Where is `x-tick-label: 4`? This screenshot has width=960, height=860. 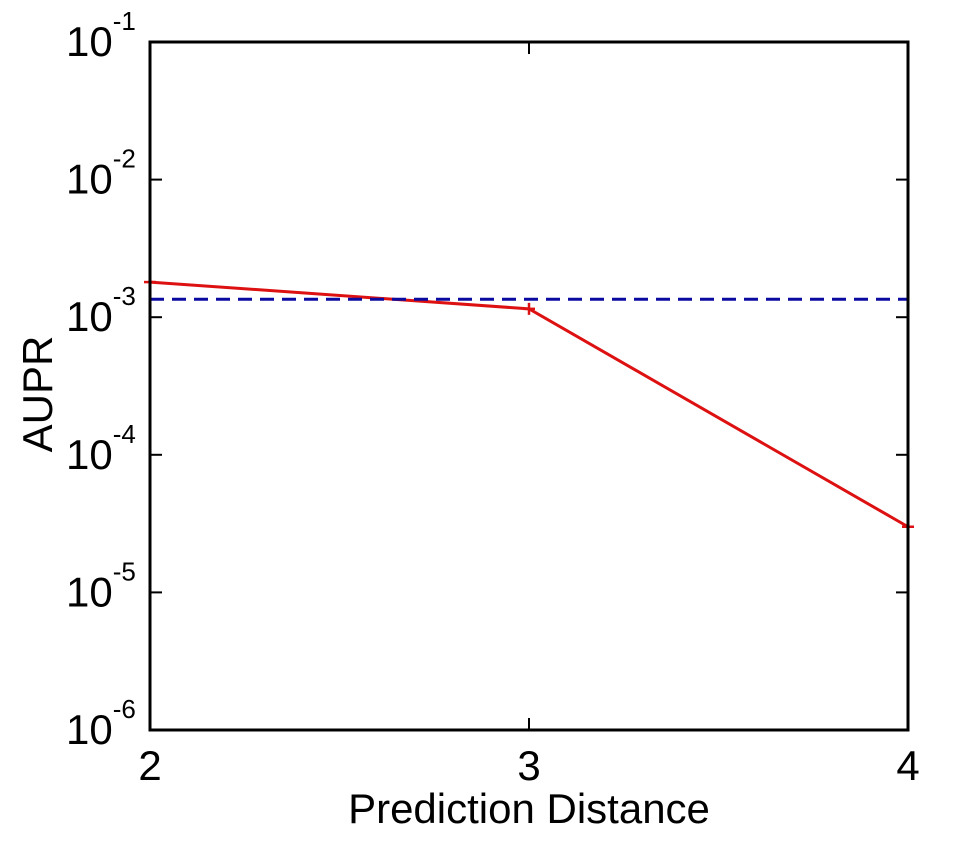
x-tick-label: 4 is located at coordinates (907, 765).